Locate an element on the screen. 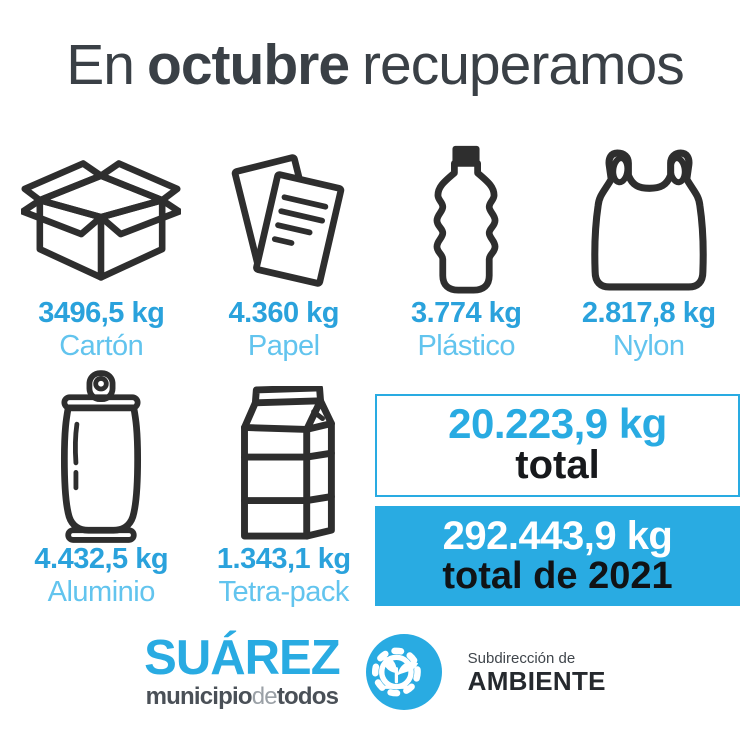 The width and height of the screenshot is (750, 750). page-title: En octubre recuperamos is located at coordinates (375, 65).